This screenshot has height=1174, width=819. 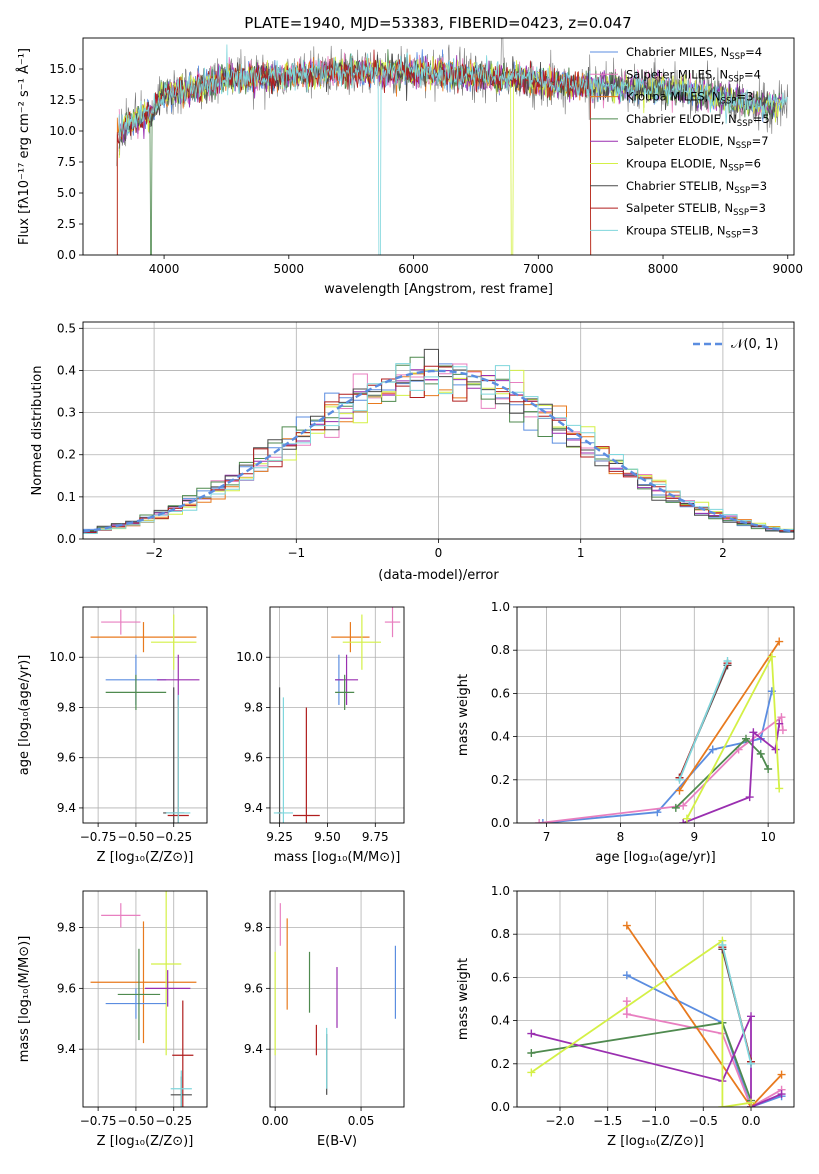 What do you see at coordinates (62, 657) in the screenshot?
I see `age_vs_Z-ytick-label: 10.0` at bounding box center [62, 657].